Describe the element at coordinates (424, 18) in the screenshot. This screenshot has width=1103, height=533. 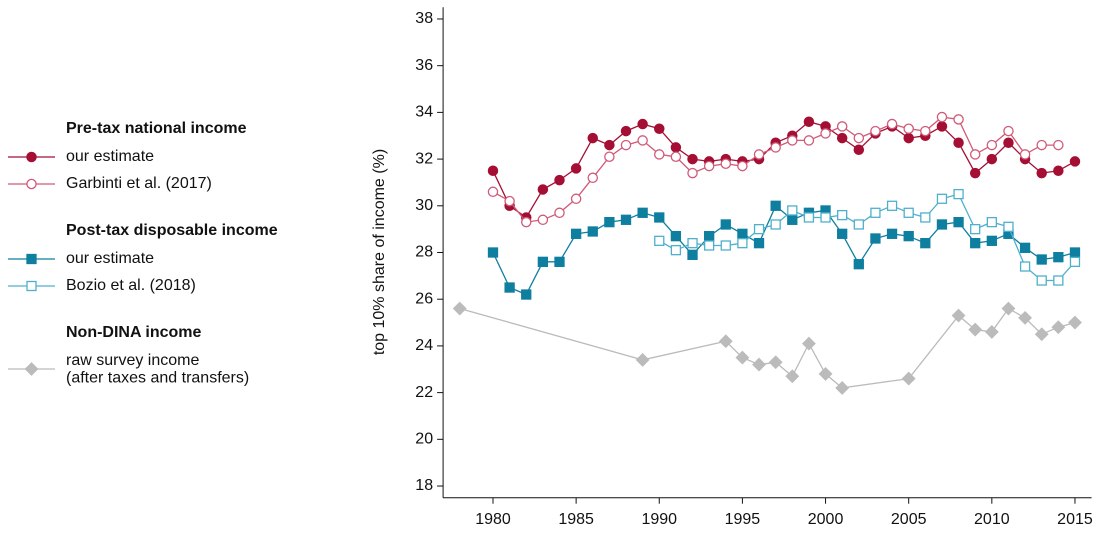
I see `y-tick-label: 38` at that location.